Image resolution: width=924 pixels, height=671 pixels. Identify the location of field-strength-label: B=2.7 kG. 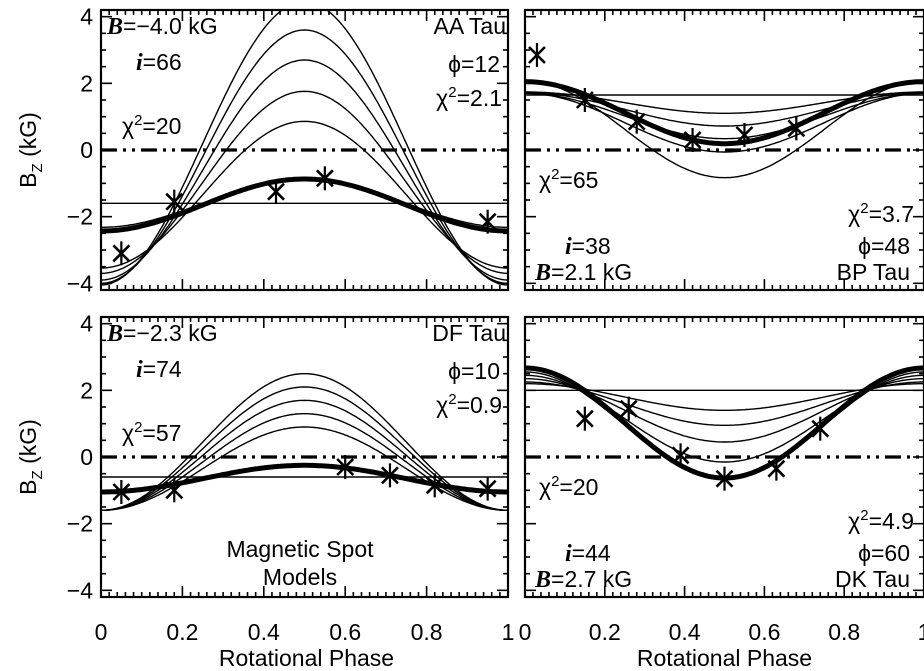
(583, 579).